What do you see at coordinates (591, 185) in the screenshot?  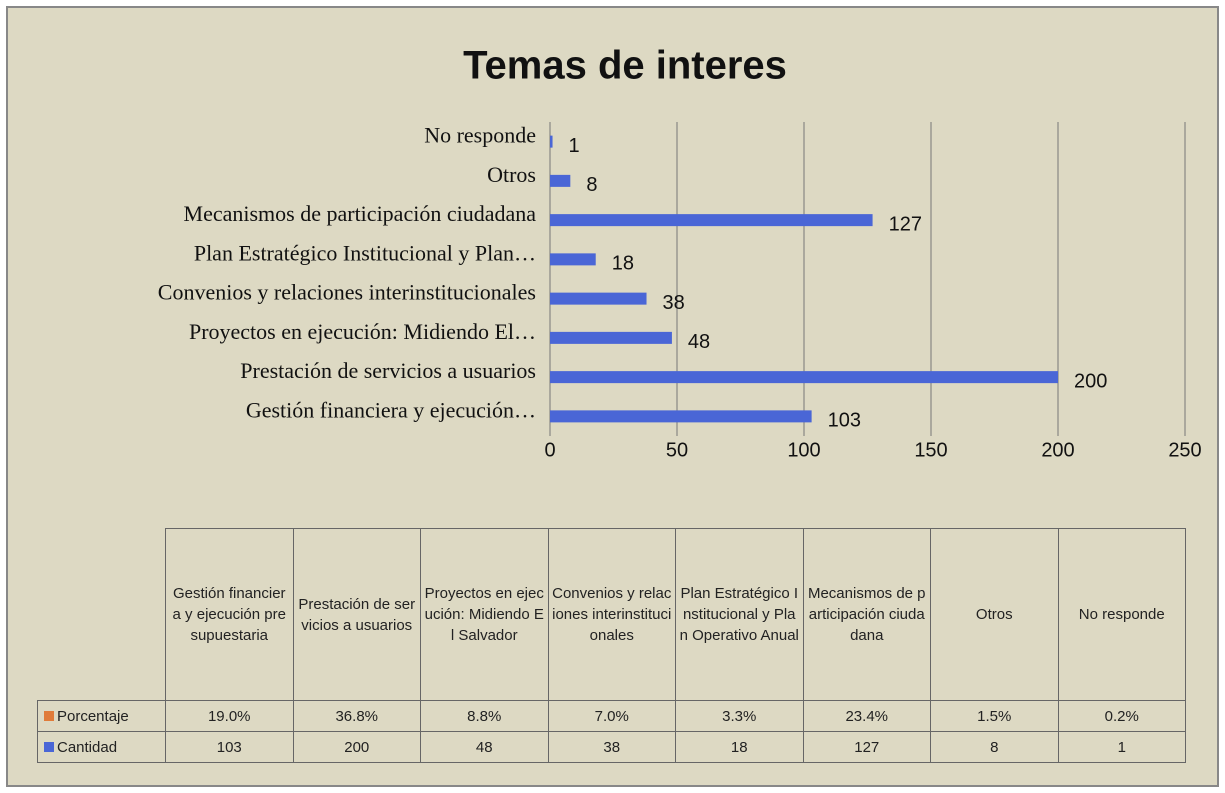 I see `value-label: 8` at bounding box center [591, 185].